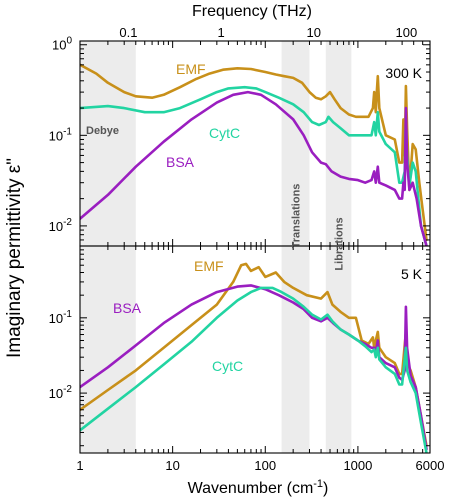 The height and width of the screenshot is (500, 449). What do you see at coordinates (258, 487) in the screenshot?
I see `x-axis-title: Wavenumber (cm-1)` at bounding box center [258, 487].